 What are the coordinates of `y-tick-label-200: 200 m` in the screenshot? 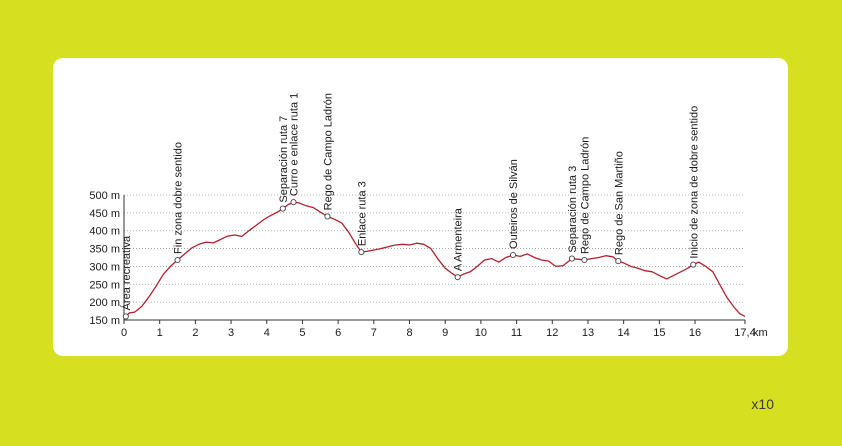 It's located at (104, 303).